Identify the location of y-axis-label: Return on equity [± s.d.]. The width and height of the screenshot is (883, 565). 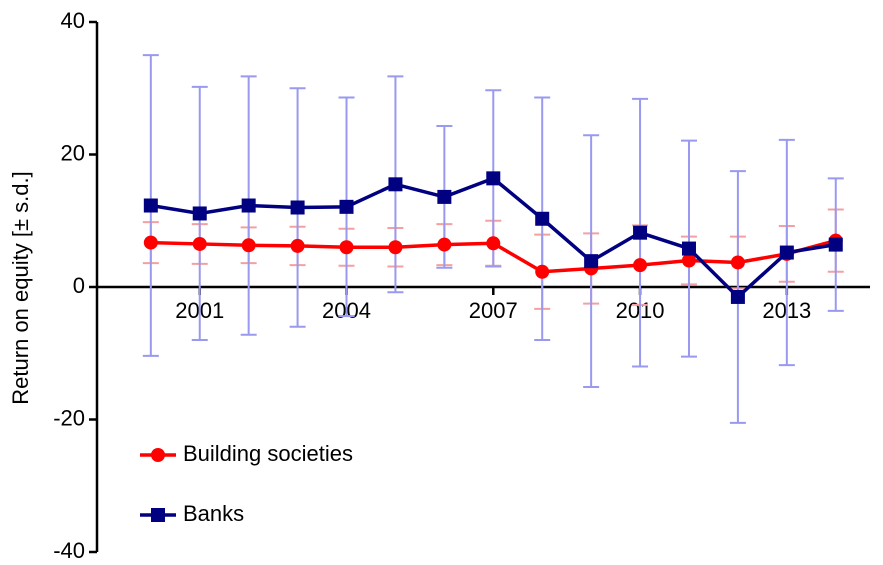
(20, 287).